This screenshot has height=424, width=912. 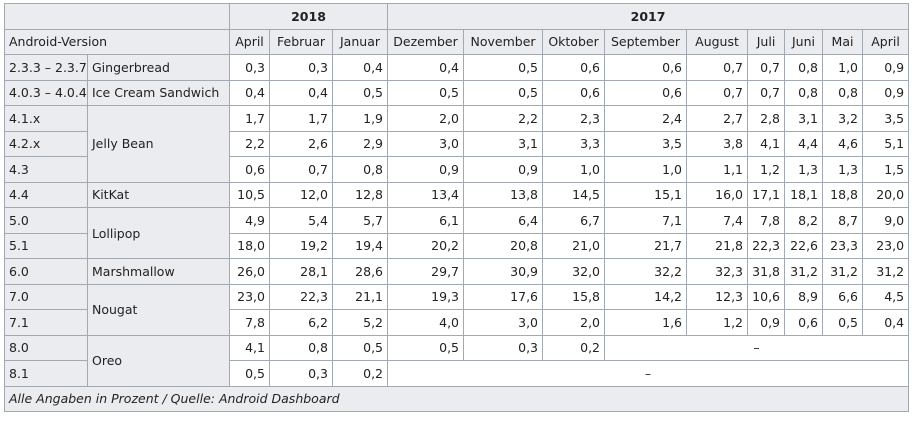 I want to click on share-value: 1,5, so click(x=886, y=169).